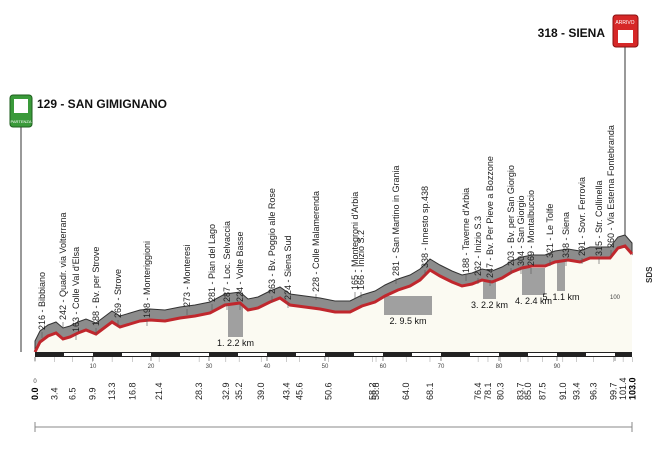 The image size is (670, 453). What do you see at coordinates (466, 230) in the screenshot?
I see `waypoint-label: 188 - Taverne d'Arbia` at bounding box center [466, 230].